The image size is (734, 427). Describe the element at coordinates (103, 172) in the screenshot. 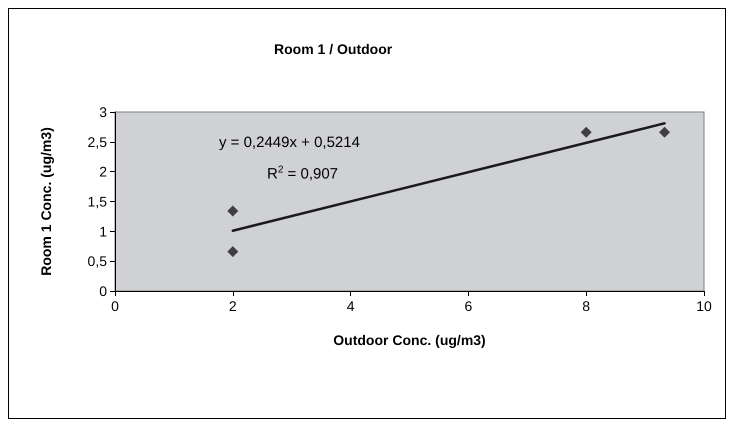

I see `y-tick-label: 2` at that location.